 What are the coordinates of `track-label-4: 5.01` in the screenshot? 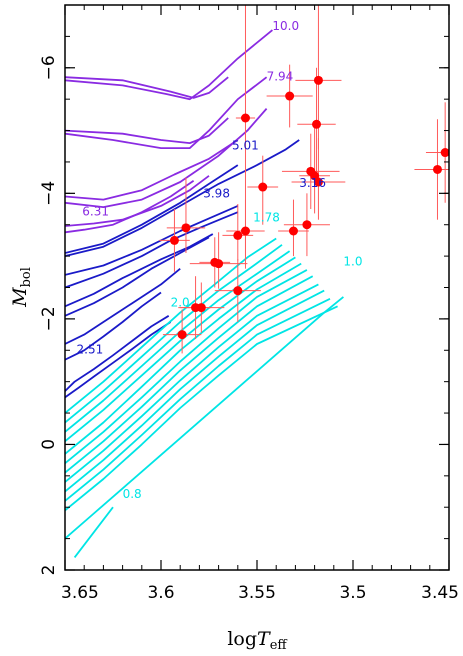 It's located at (245, 145).